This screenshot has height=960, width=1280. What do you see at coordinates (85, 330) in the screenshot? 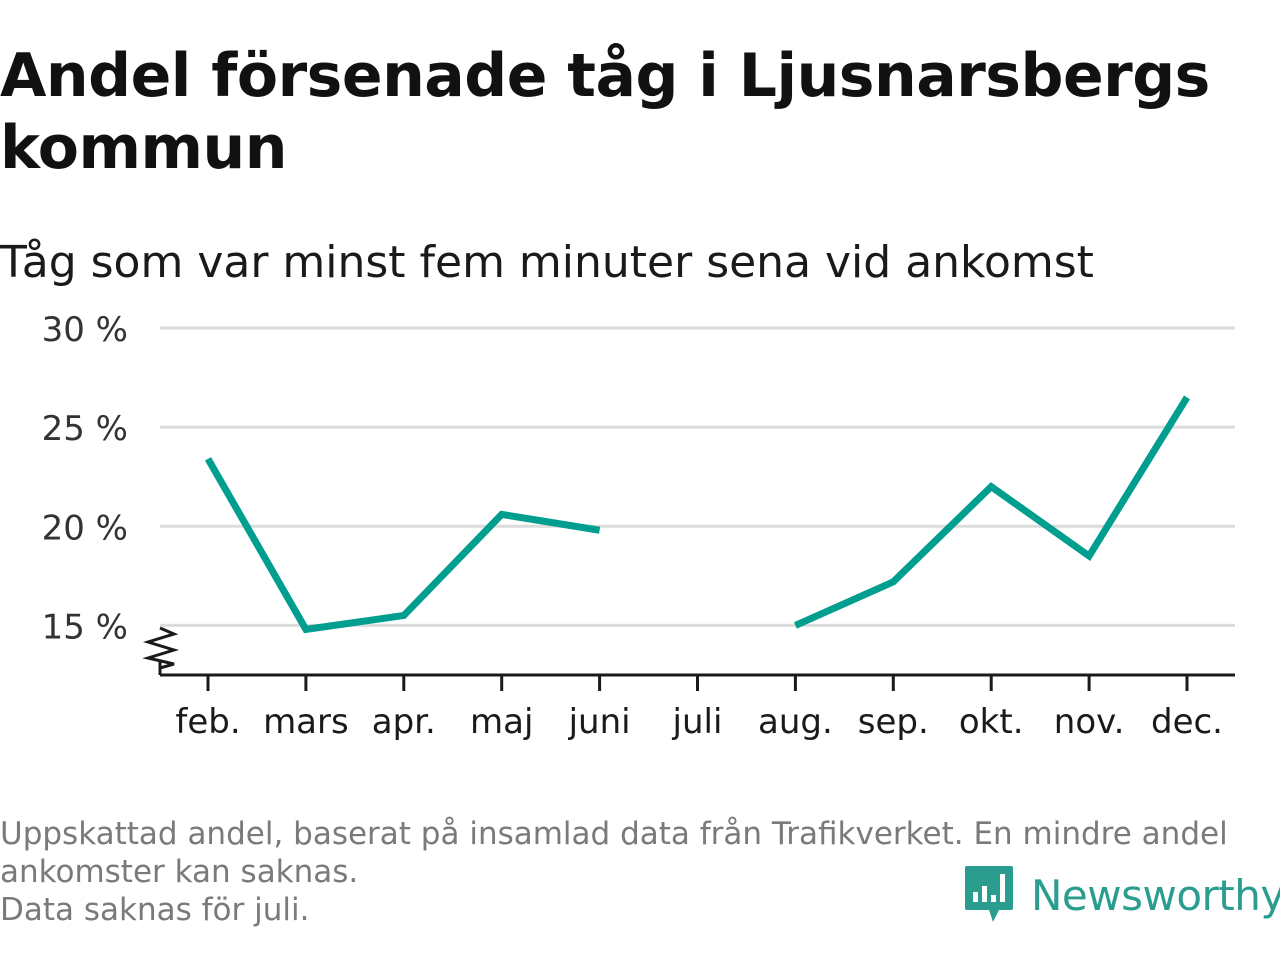
I see `y-tick-label: 30 %` at bounding box center [85, 330].